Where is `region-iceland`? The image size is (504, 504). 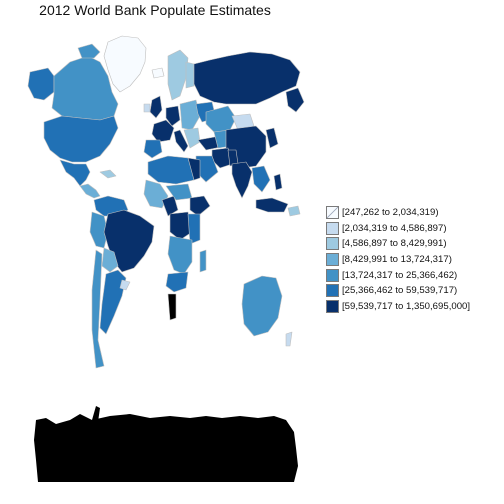 region-iceland is located at coordinates (158, 73).